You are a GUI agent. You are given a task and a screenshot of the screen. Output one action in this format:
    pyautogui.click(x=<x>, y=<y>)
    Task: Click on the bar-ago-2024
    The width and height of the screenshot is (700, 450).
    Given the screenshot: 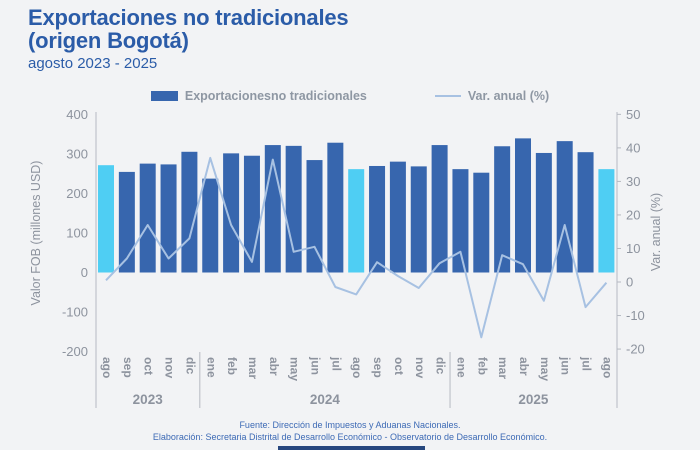 What is the action you would take?
    pyautogui.click(x=356, y=221)
    